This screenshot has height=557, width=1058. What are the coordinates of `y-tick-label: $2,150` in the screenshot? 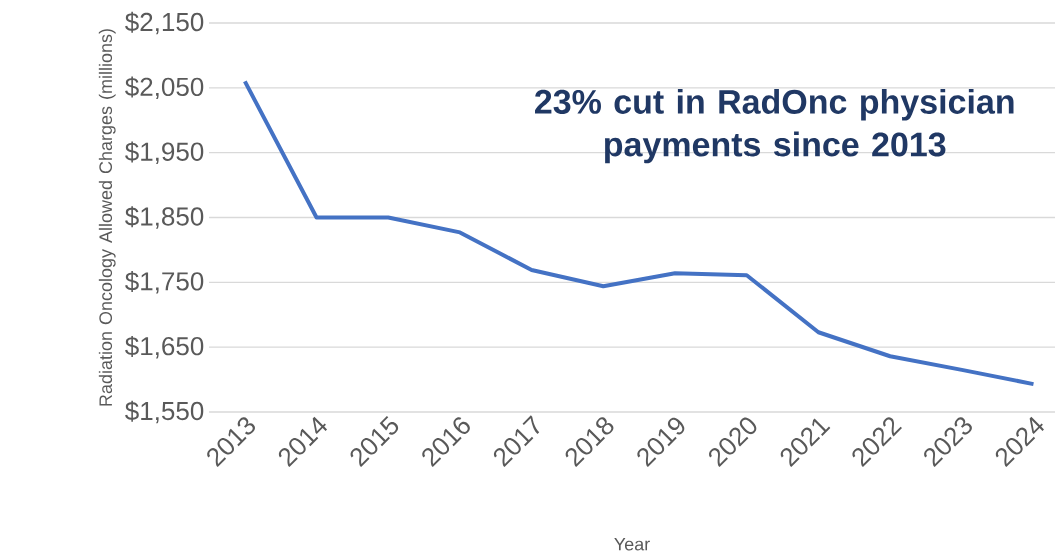 It's located at (164, 23).